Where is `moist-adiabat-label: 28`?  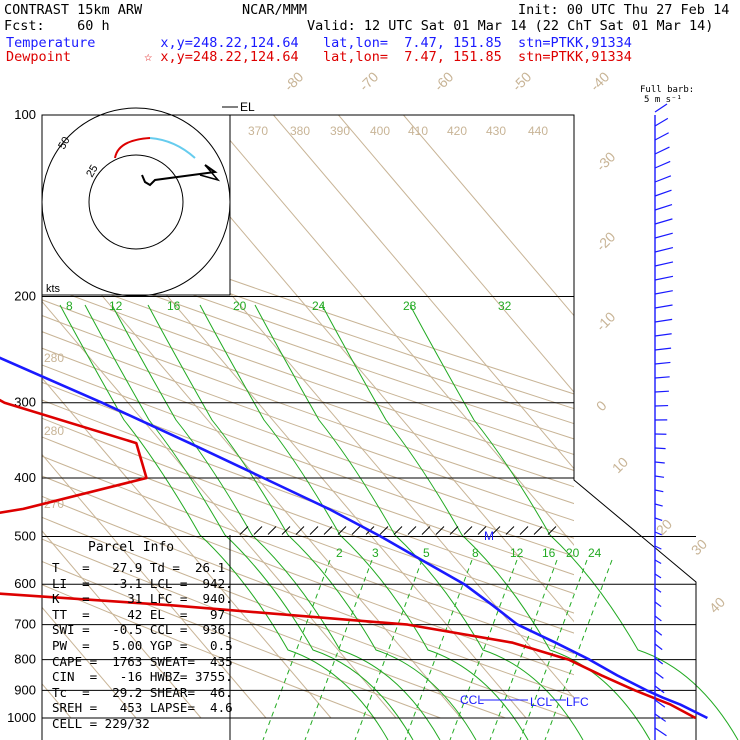 moist-adiabat-label: 28 is located at coordinates (410, 306).